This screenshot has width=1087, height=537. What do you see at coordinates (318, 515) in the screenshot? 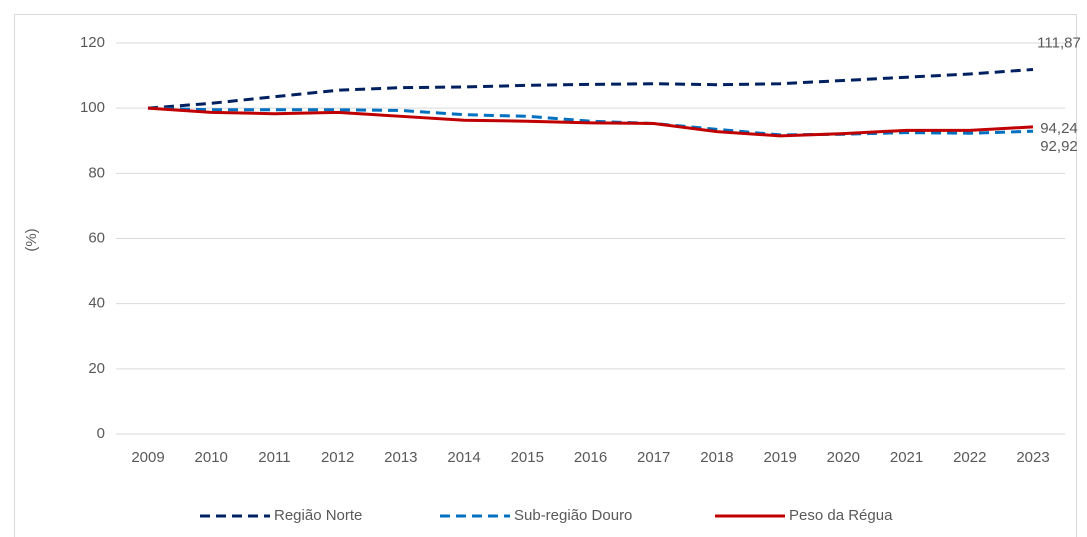
I see `legend-label: Região Norte` at bounding box center [318, 515].